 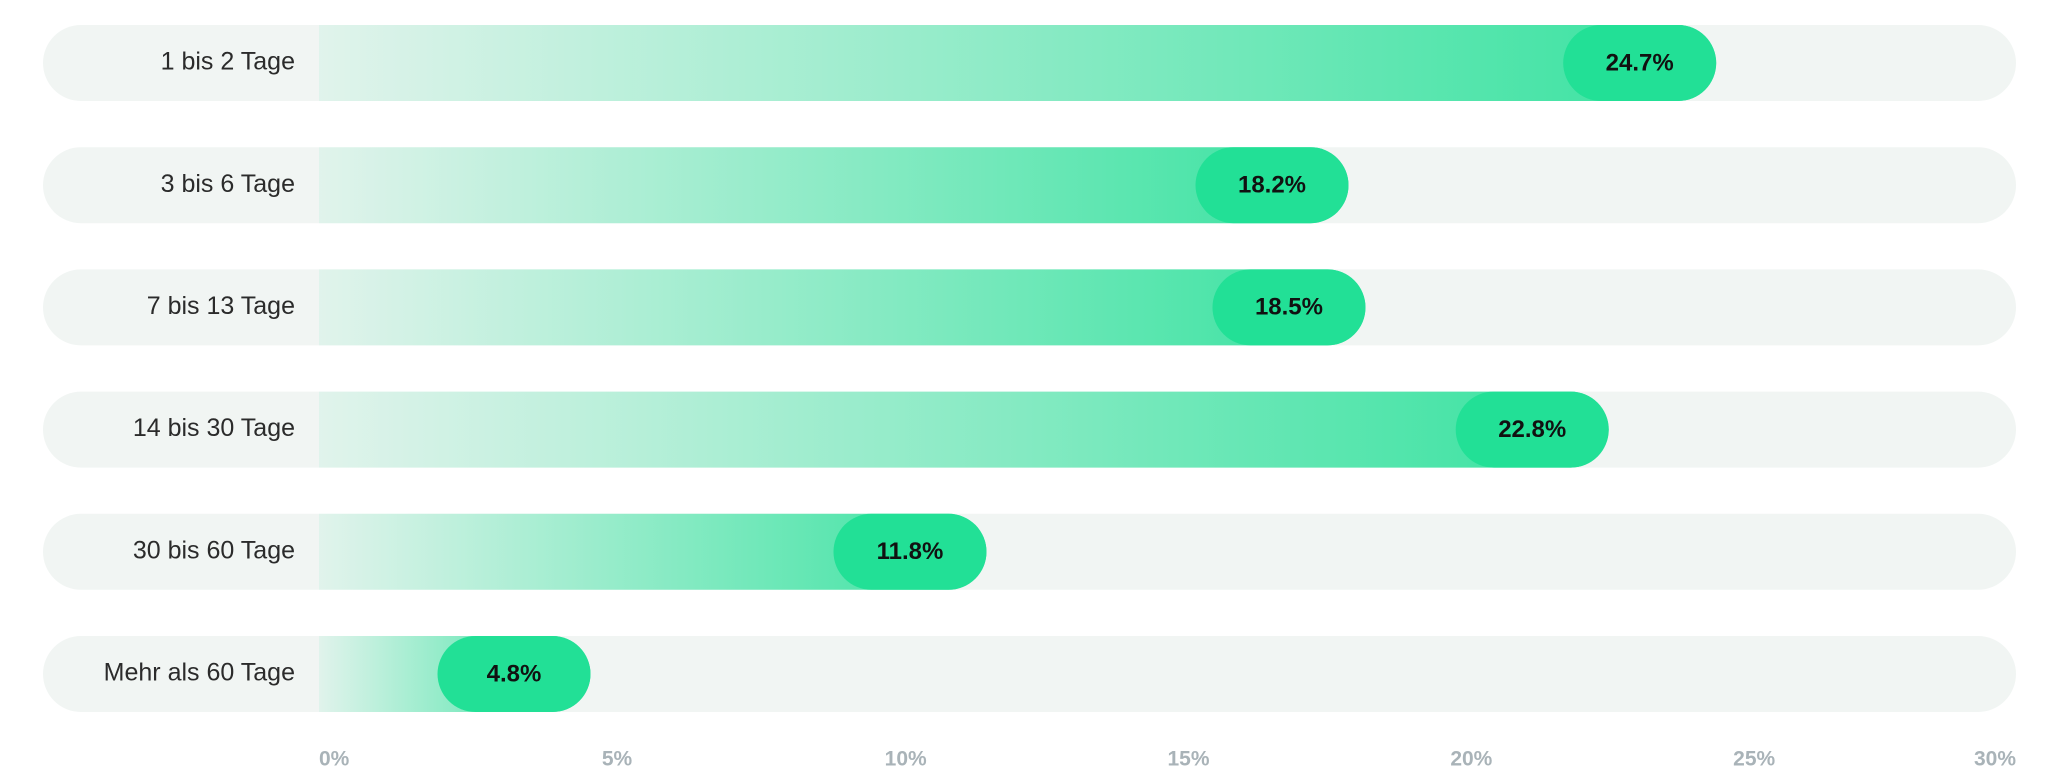 I want to click on value-label: 24.7%, so click(x=1640, y=62).